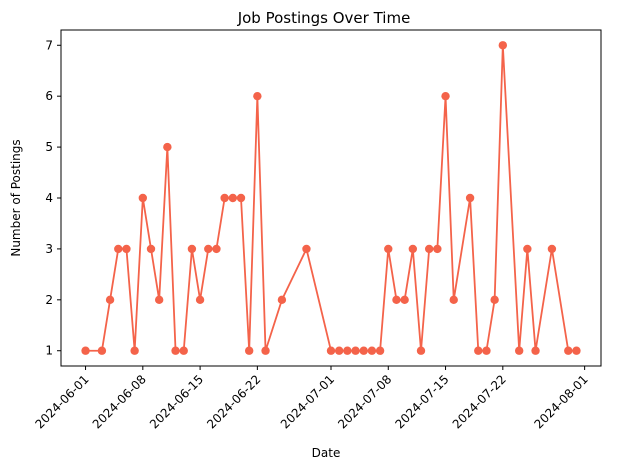 This screenshot has width=628, height=470. What do you see at coordinates (421, 401) in the screenshot?
I see `x-tick-label: 2024-07-15` at bounding box center [421, 401].